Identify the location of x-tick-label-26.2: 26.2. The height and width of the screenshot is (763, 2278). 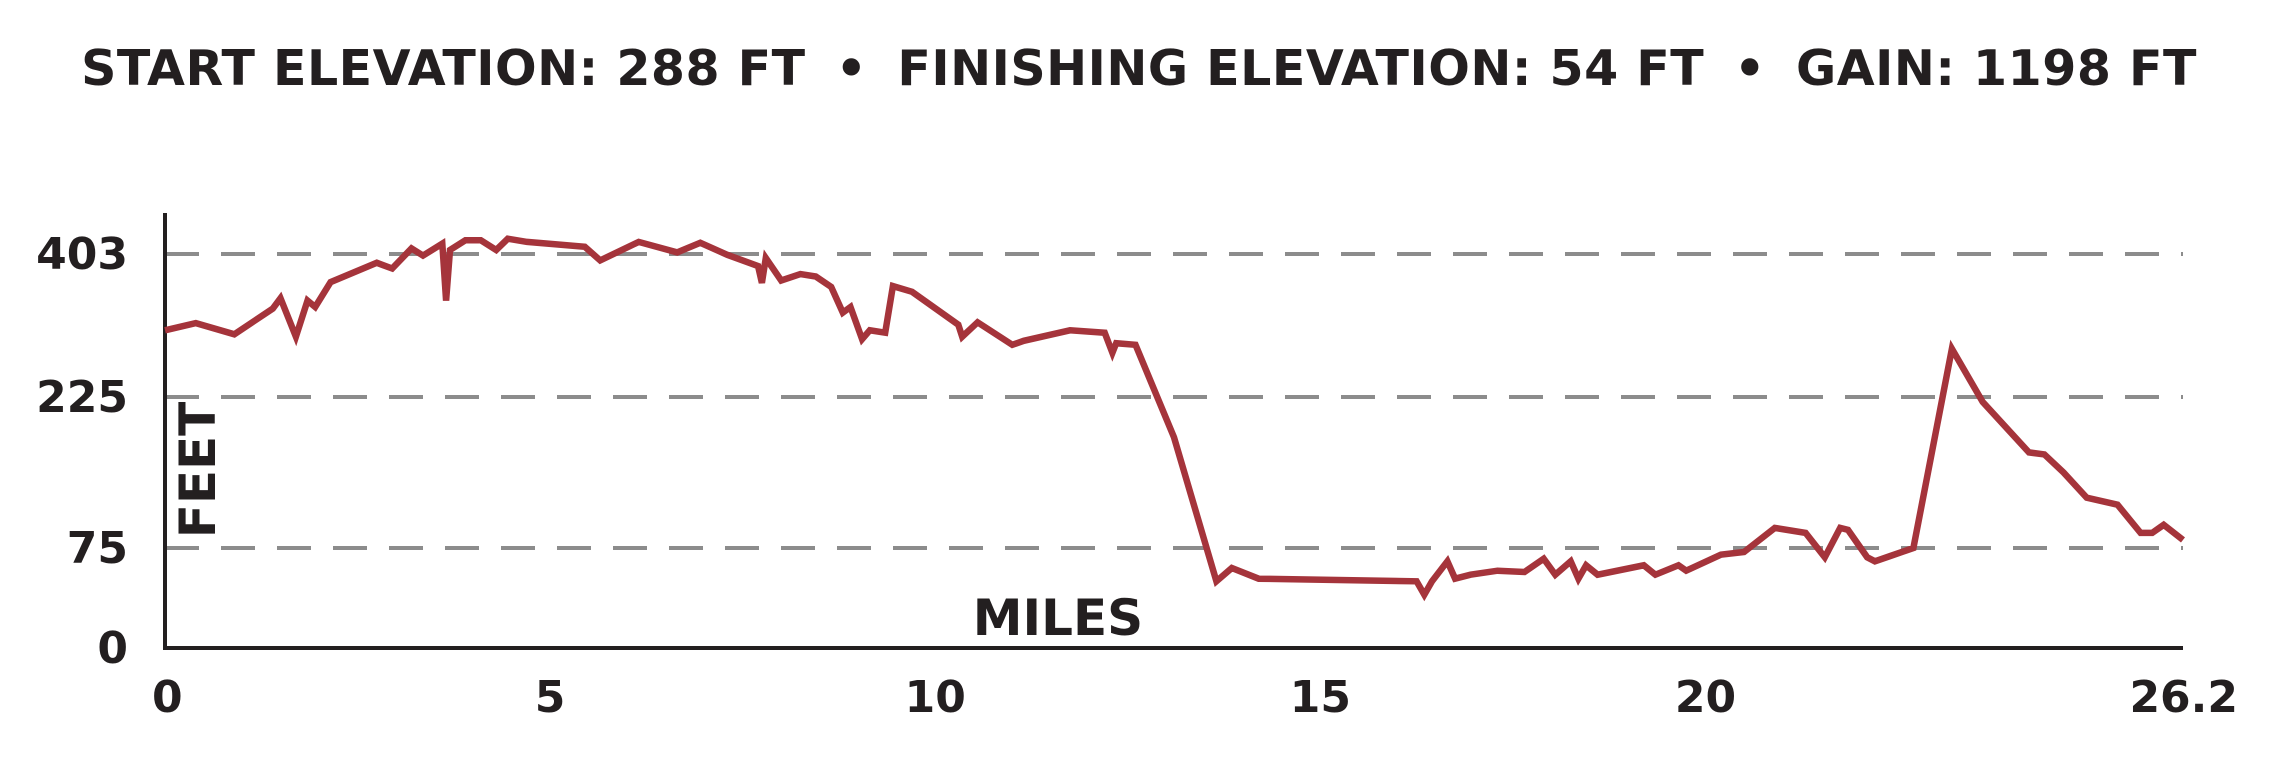
(2183, 697).